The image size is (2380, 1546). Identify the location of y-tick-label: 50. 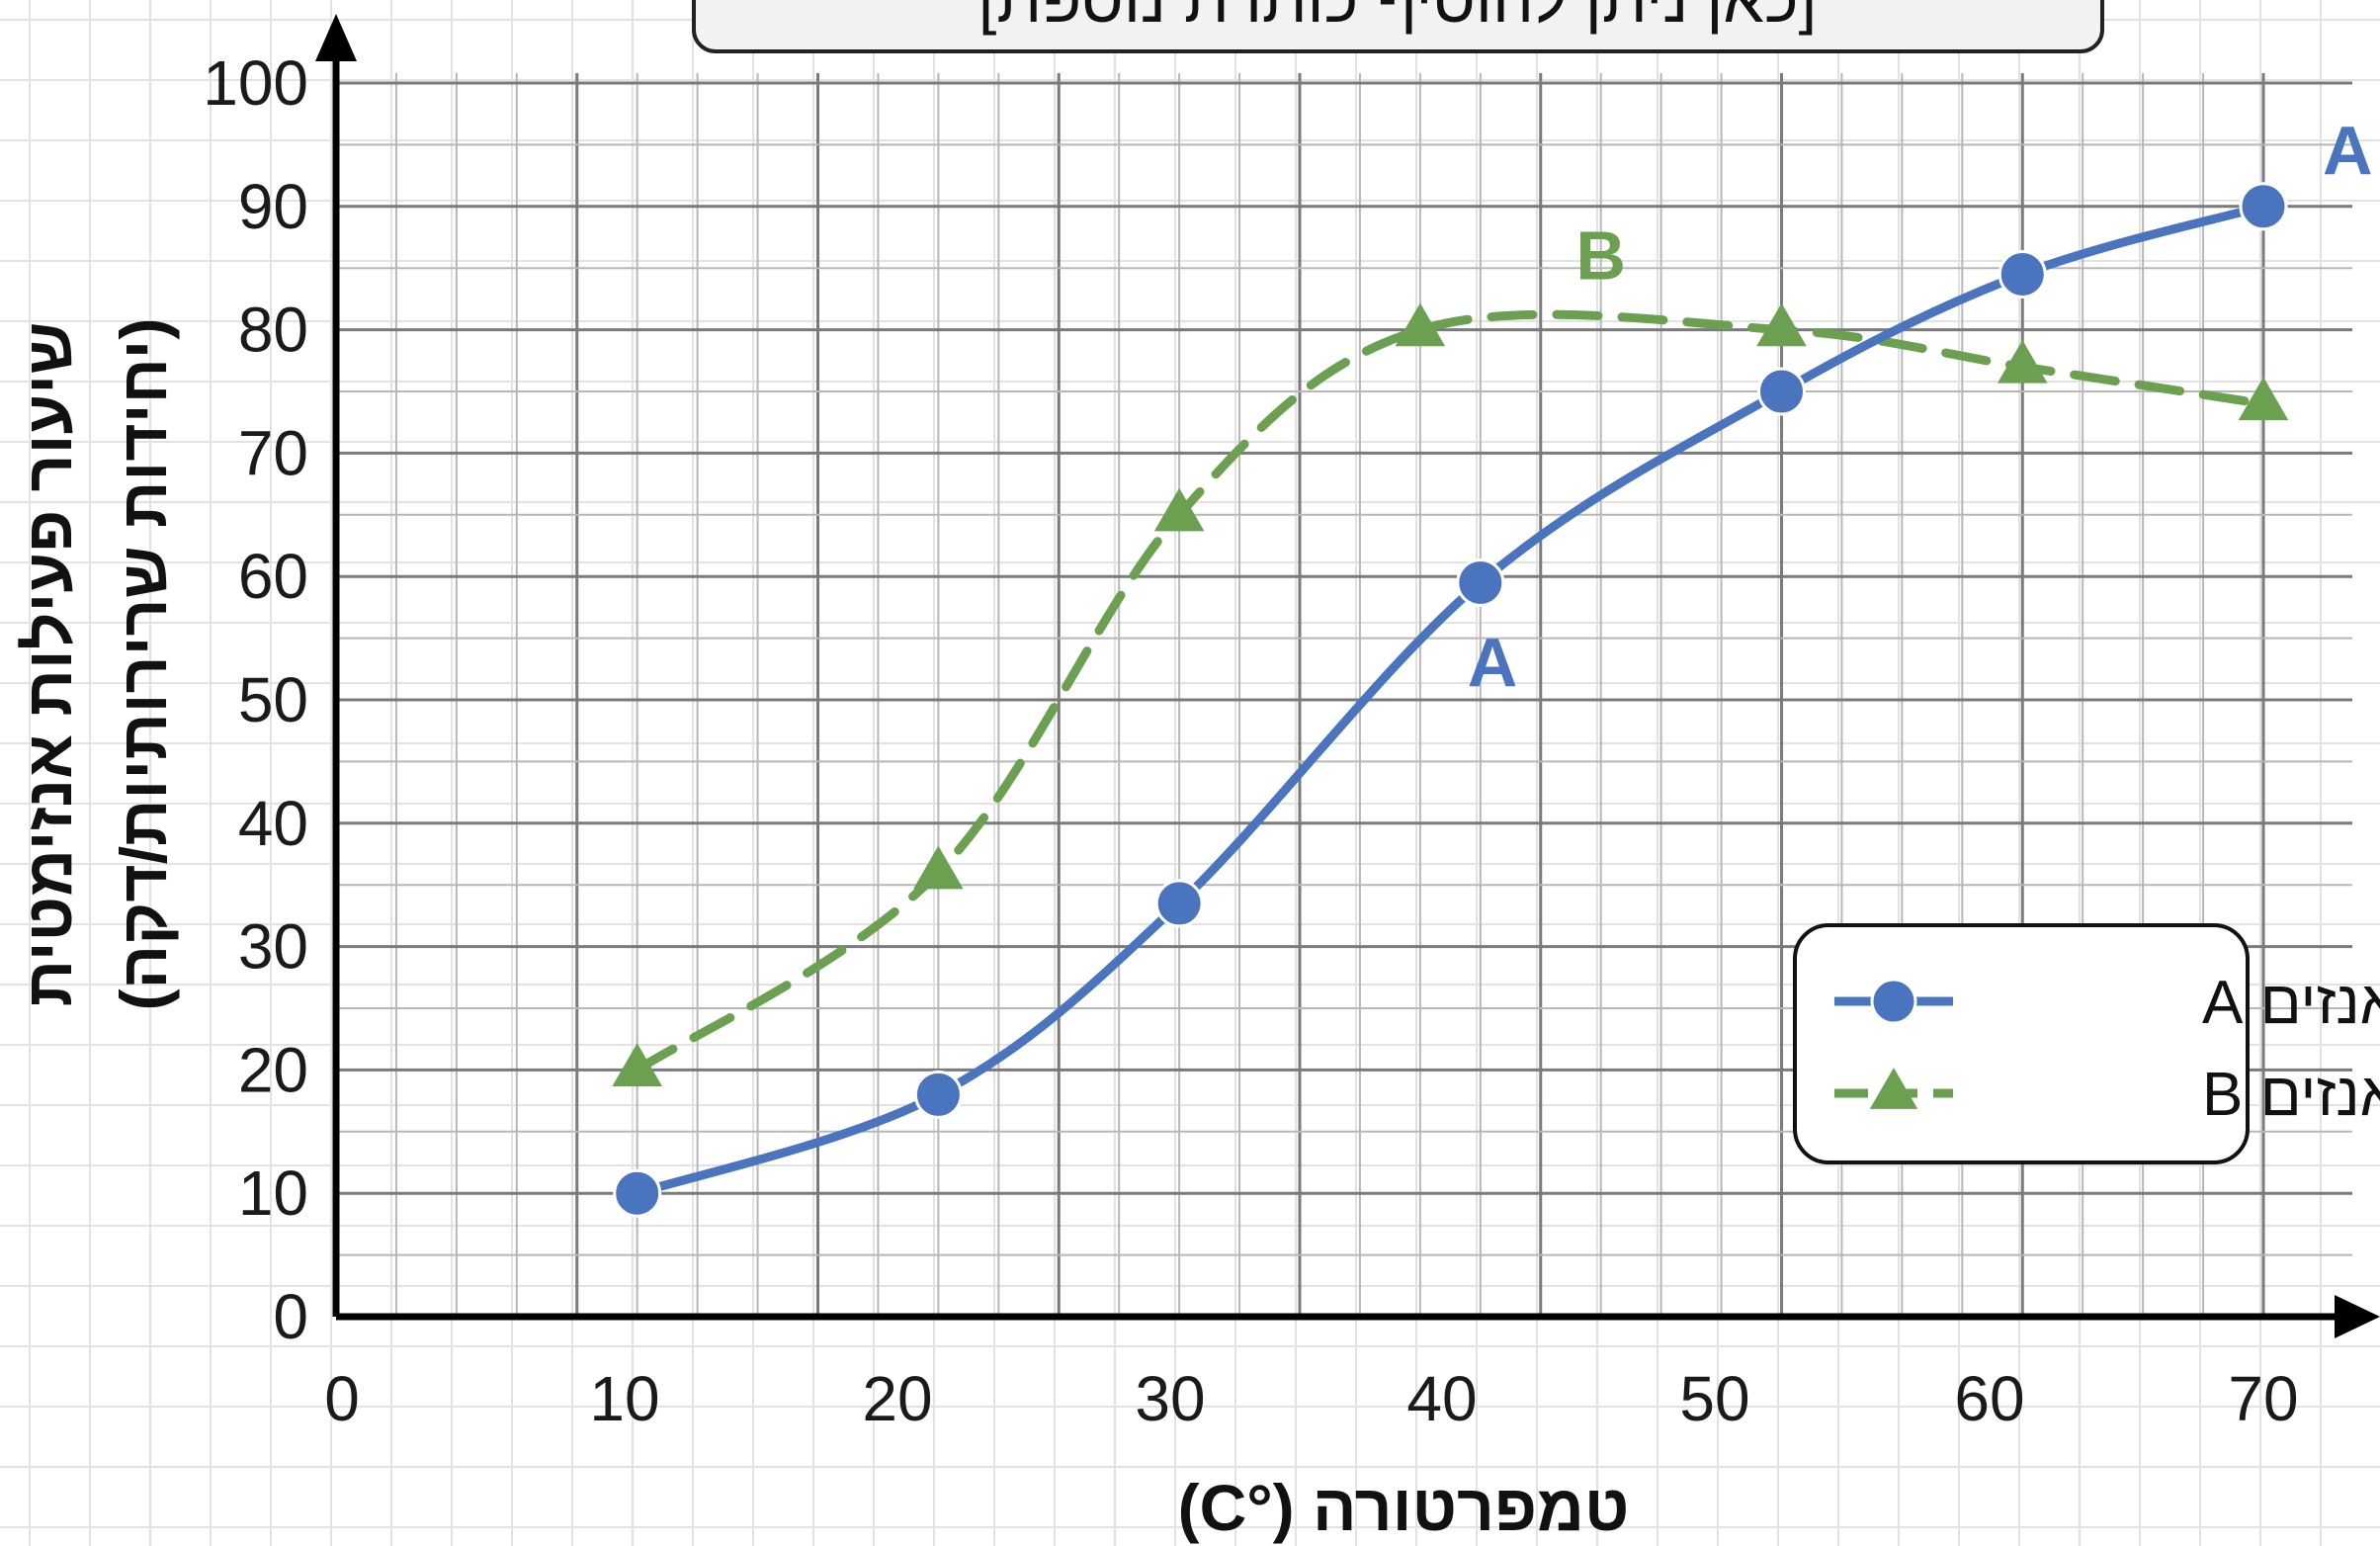
(273, 699).